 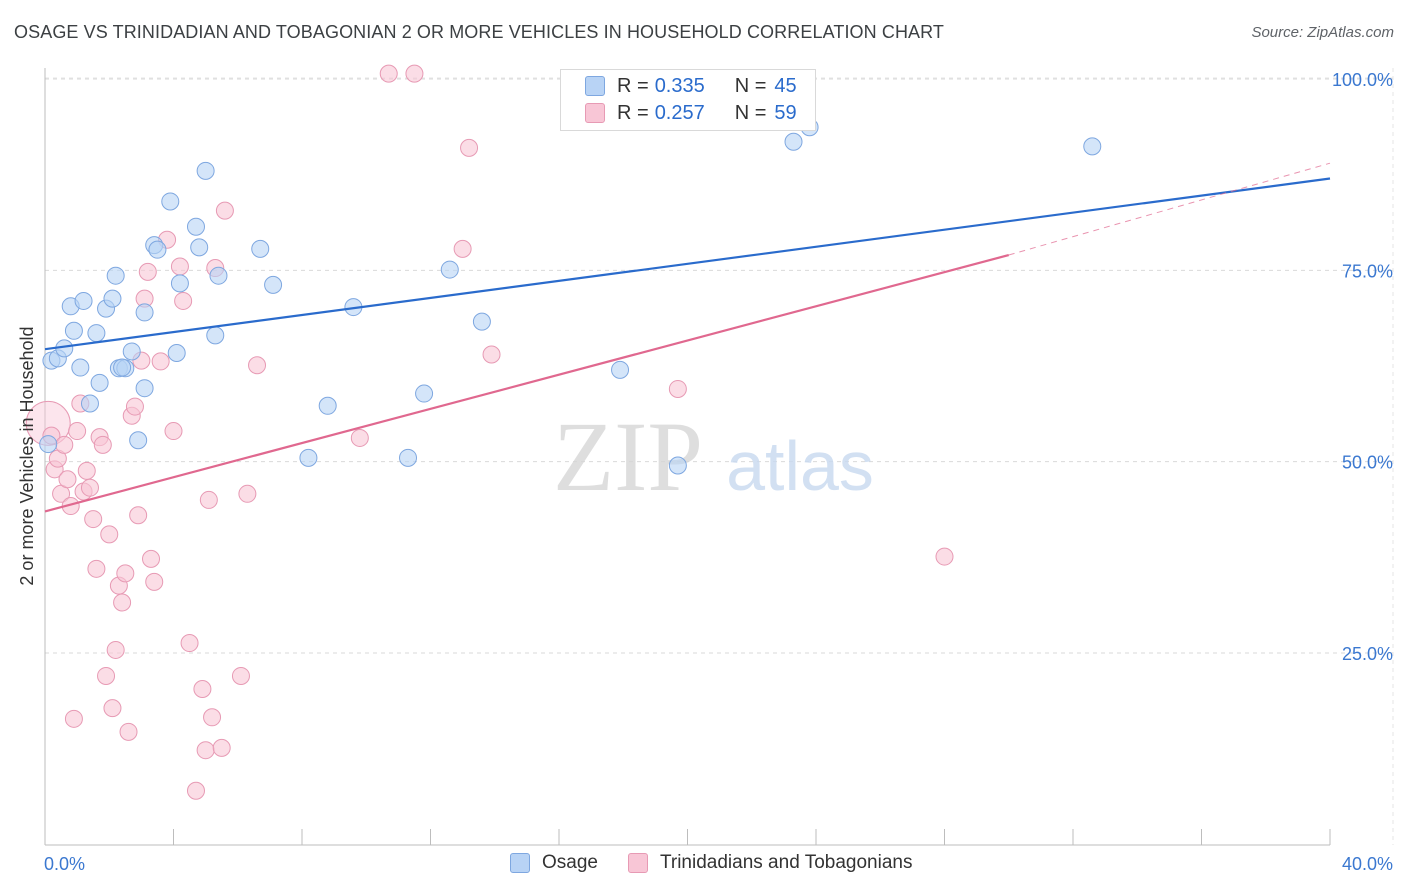 I want to click on correlation-legend: R = 0.335 N = 45 R = 0.257 N = 59, so click(x=688, y=100).